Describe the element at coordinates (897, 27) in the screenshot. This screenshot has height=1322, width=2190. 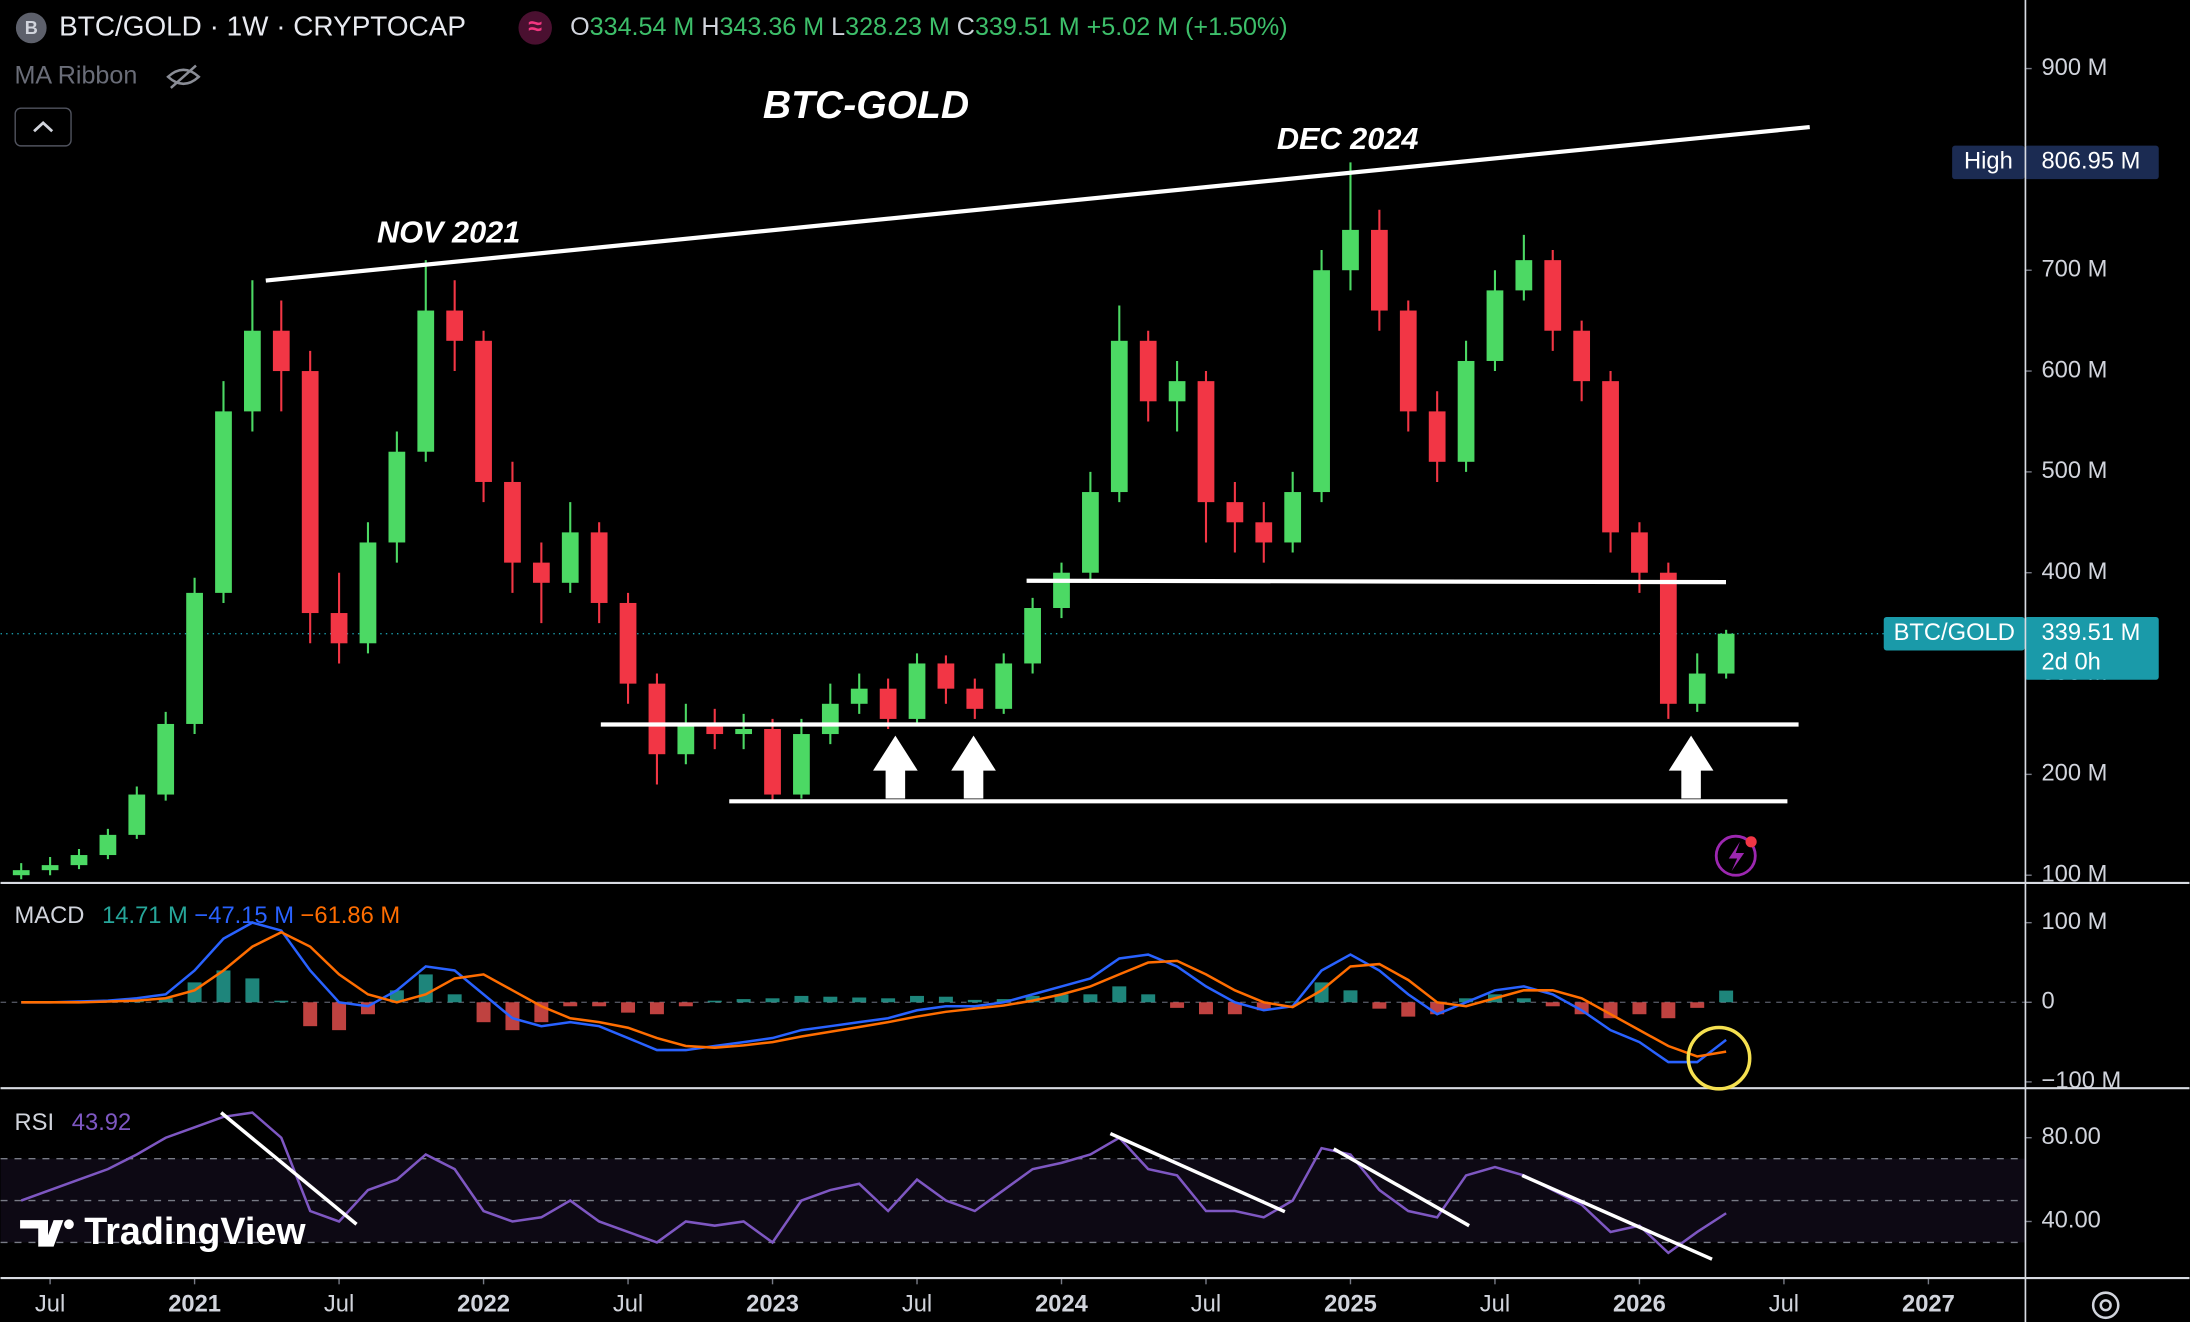
I see `ohlc-value: 328.23 M` at that location.